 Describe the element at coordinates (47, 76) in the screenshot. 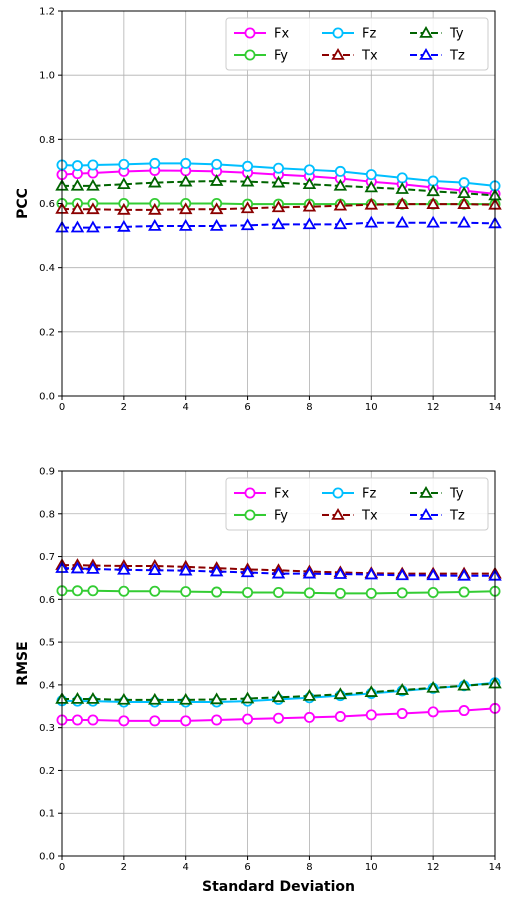

I see `y-tick-label: 1.0` at that location.